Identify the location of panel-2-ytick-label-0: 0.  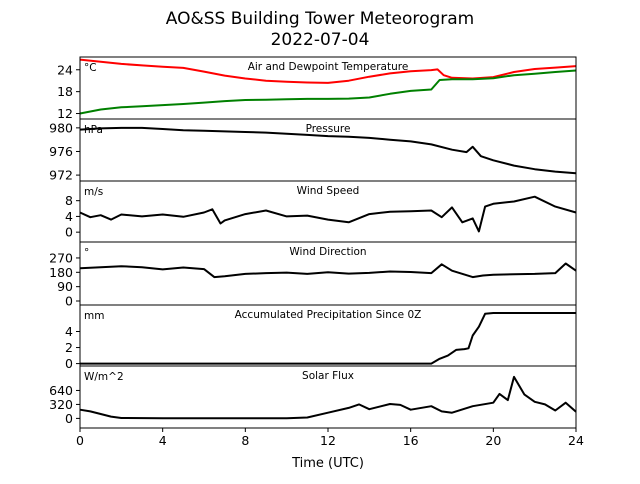
(69, 232).